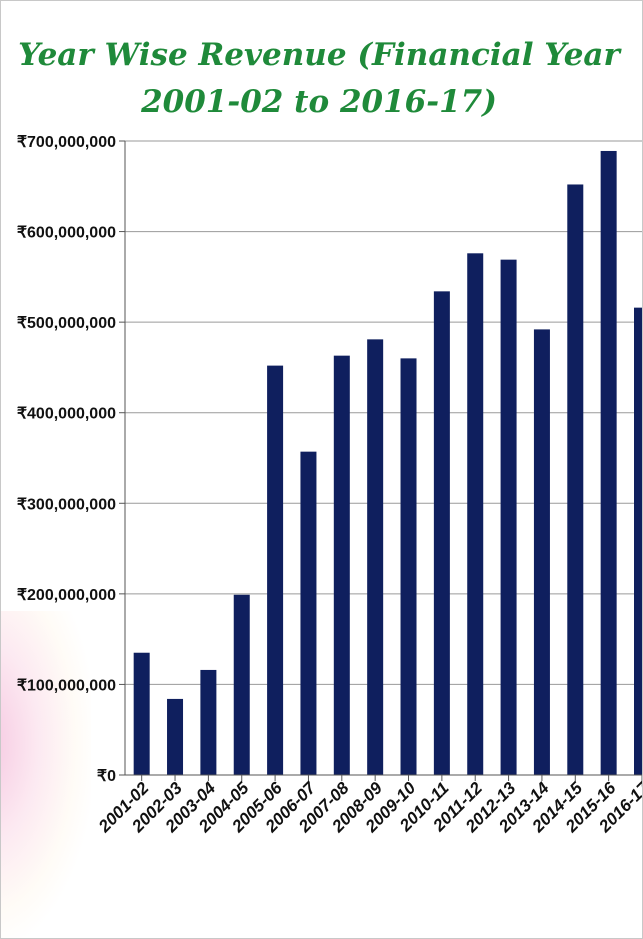  What do you see at coordinates (320, 55) in the screenshot?
I see `chart-title-line-1: Year Wise Revenue (Financial Year` at bounding box center [320, 55].